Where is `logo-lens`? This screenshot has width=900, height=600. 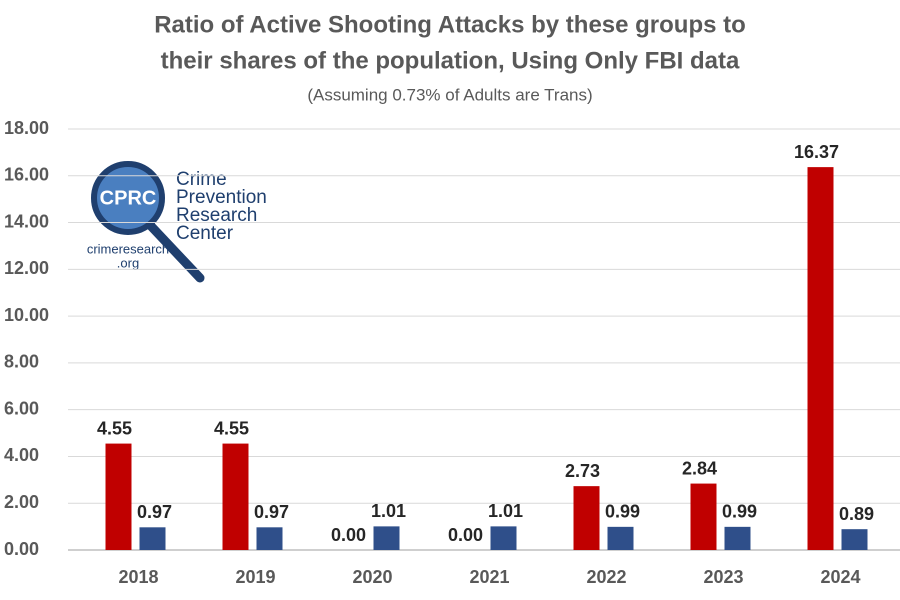
logo-lens is located at coordinates (128, 198).